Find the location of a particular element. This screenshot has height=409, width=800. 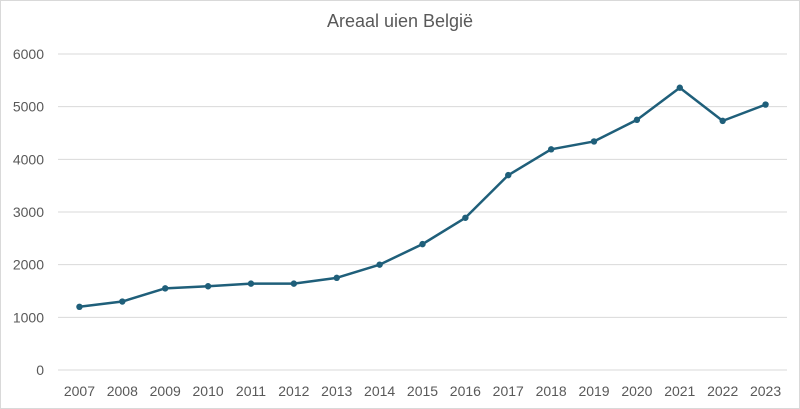

x-tick-label: 2017 is located at coordinates (508, 391).